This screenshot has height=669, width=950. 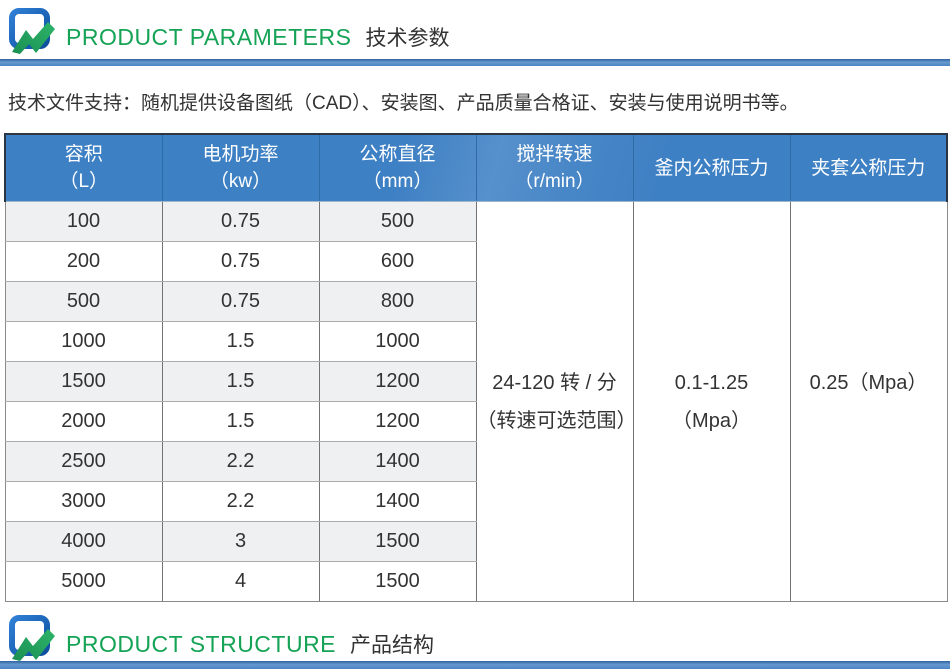 I want to click on table-cell: 5000, so click(x=83, y=581).